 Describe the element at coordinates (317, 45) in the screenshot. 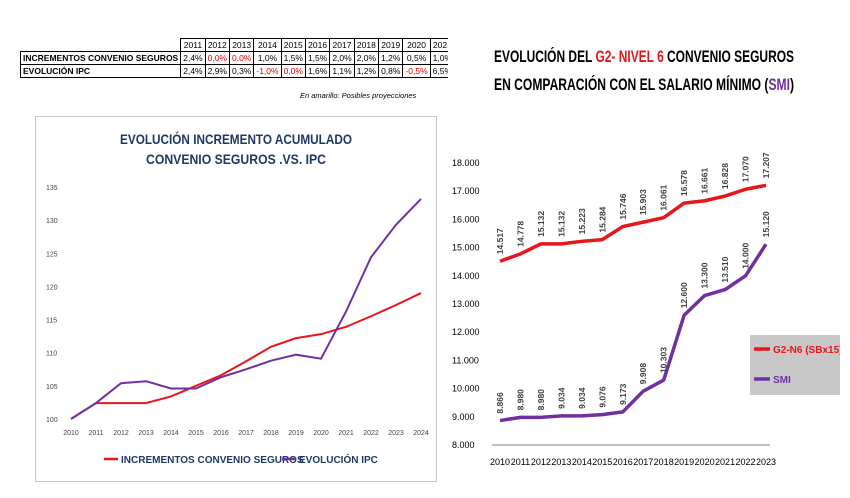

I see `year-header: 2016` at that location.